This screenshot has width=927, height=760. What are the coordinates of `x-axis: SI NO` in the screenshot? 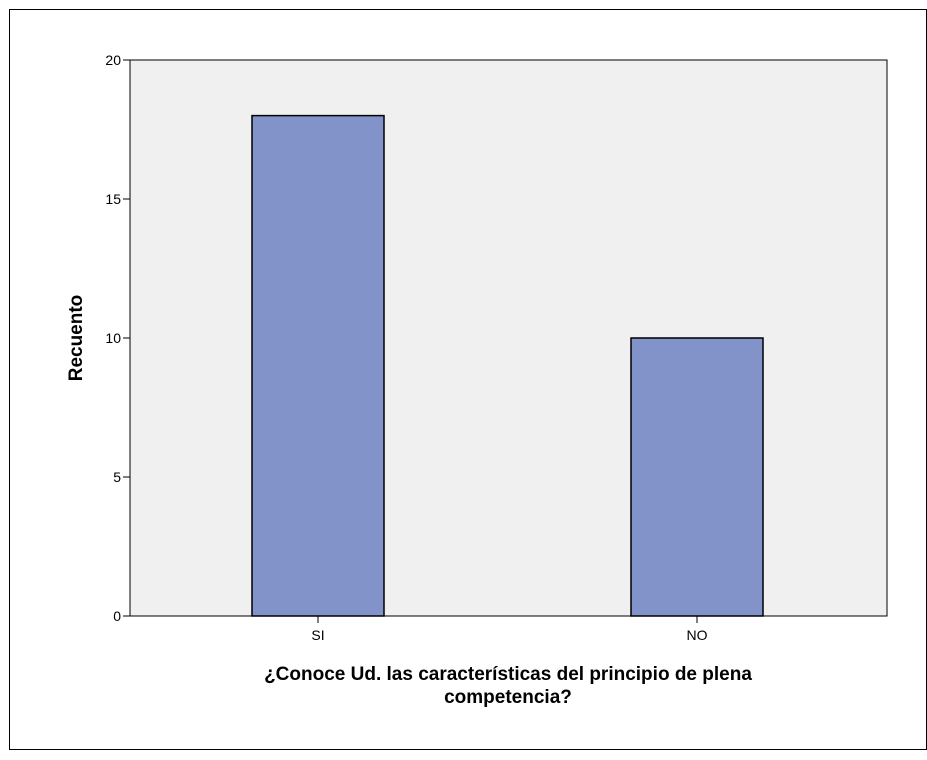 It's located at (509, 629).